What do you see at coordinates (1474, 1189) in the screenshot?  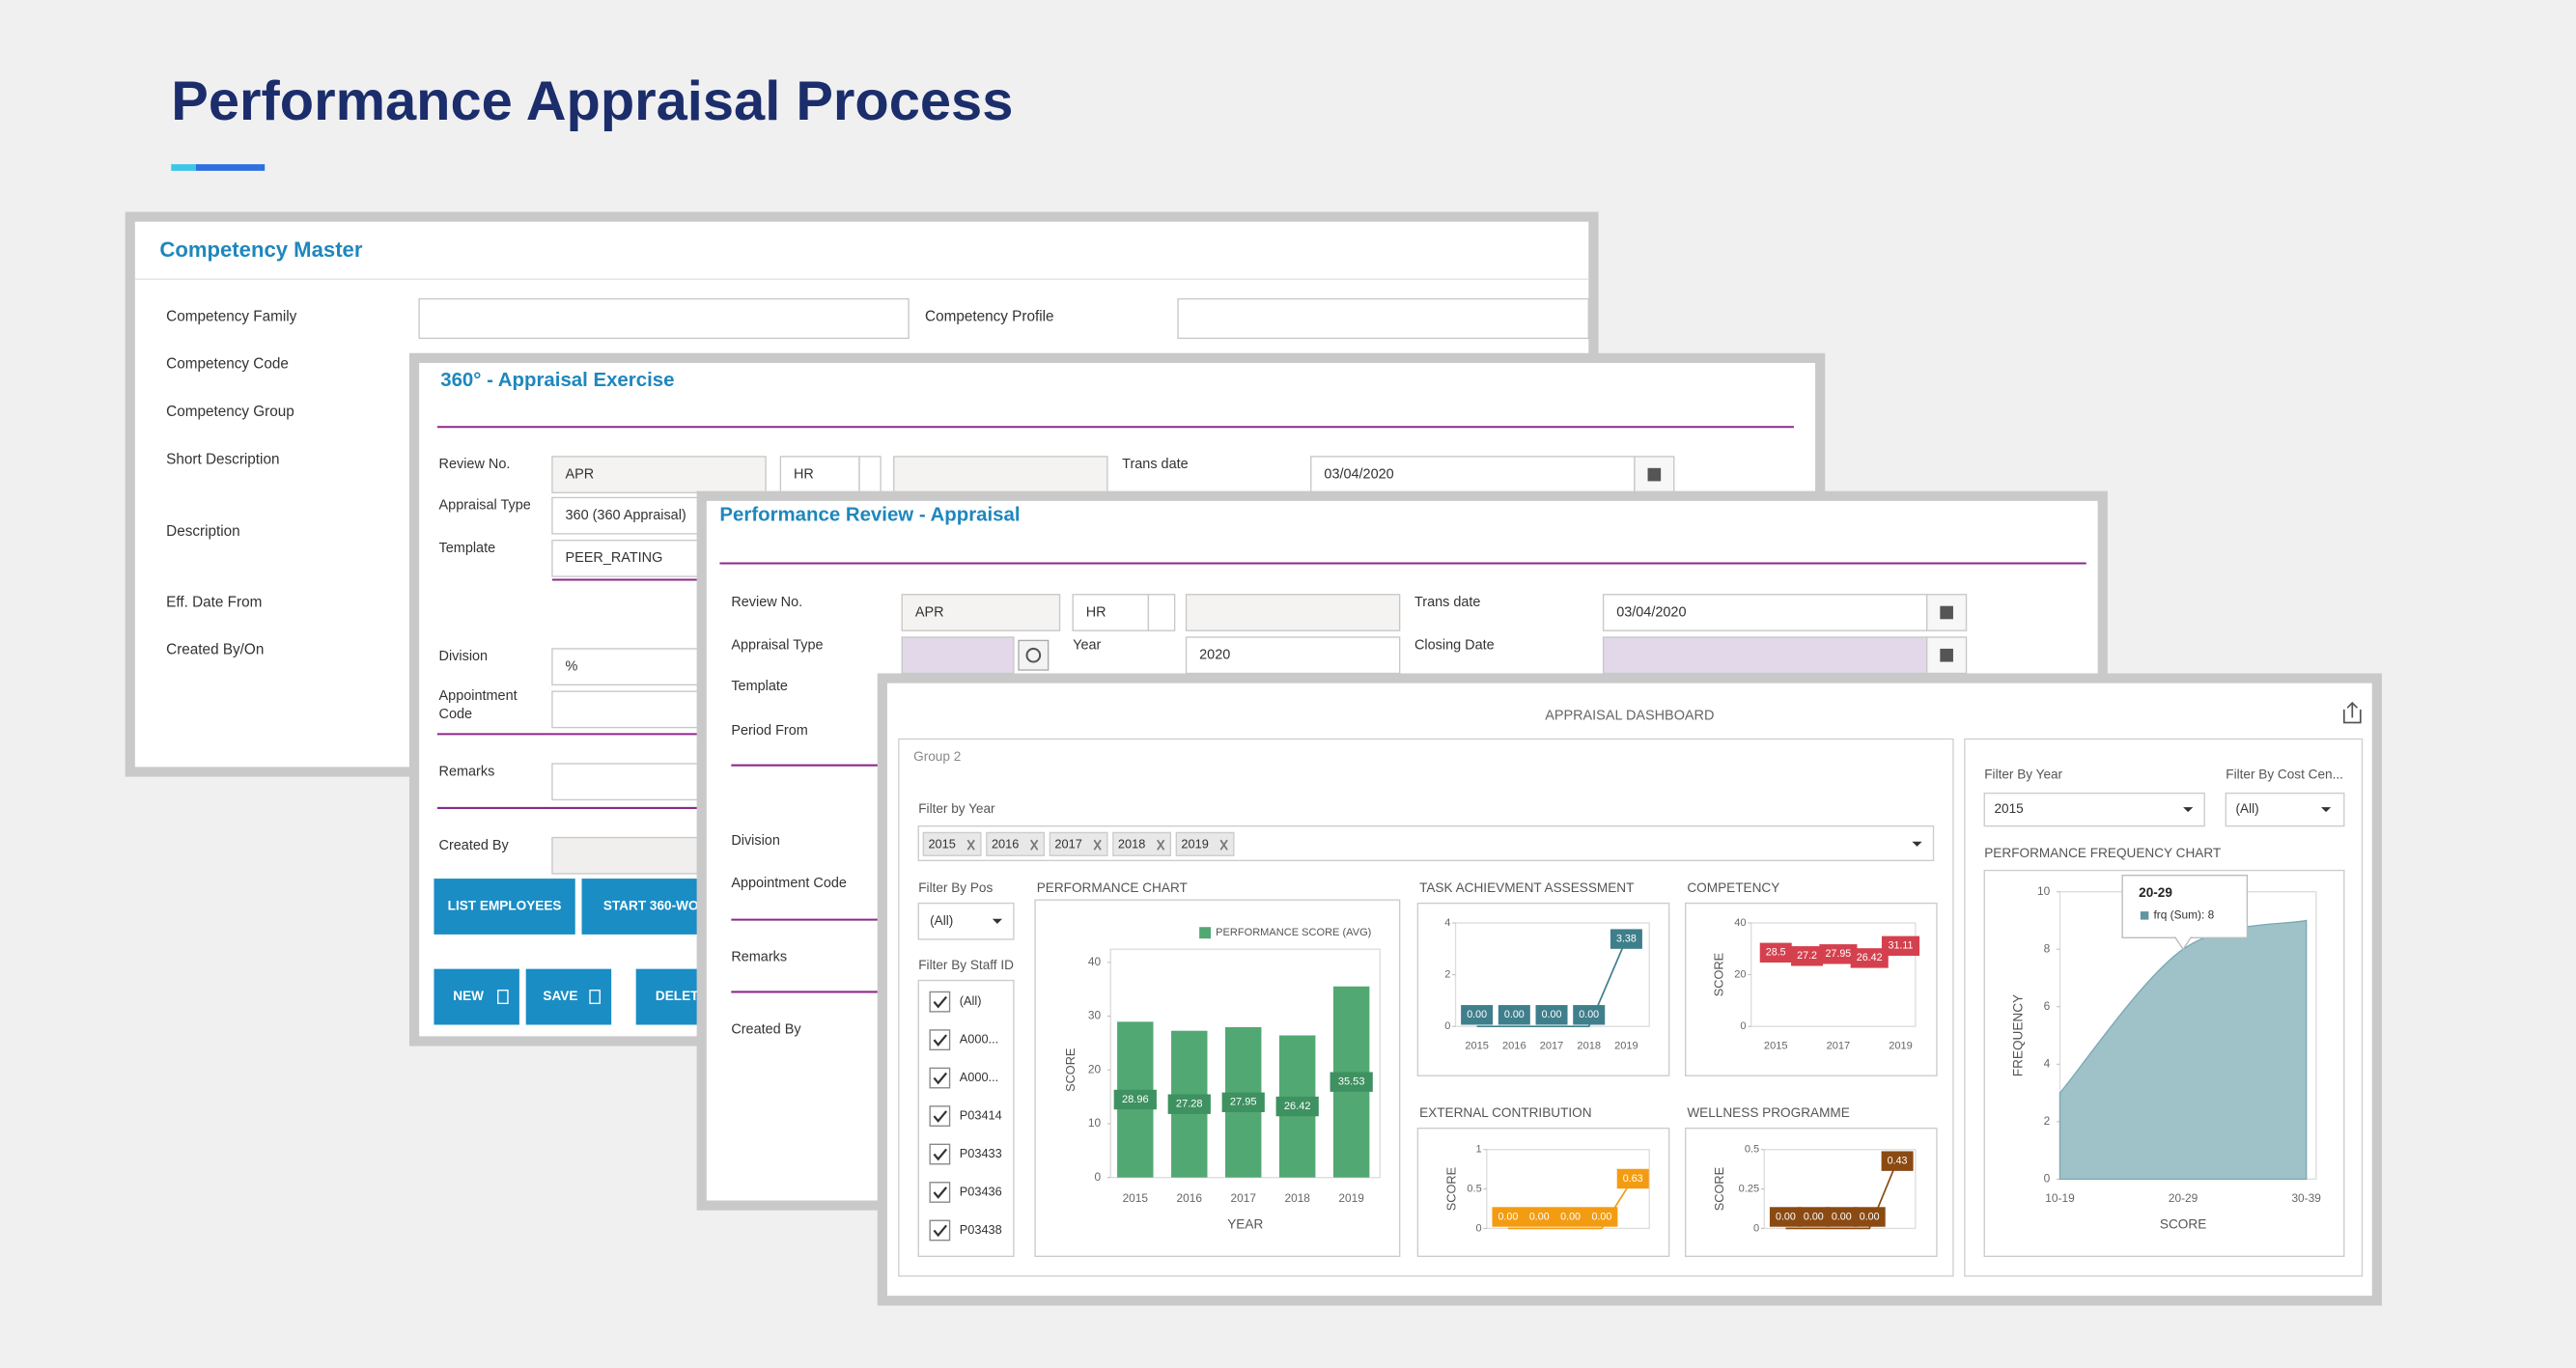 I see `y-tick-label: 0.5` at bounding box center [1474, 1189].